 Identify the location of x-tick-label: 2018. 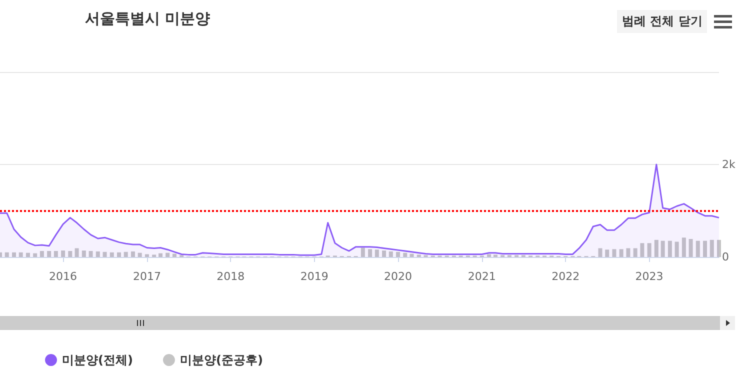
(230, 276).